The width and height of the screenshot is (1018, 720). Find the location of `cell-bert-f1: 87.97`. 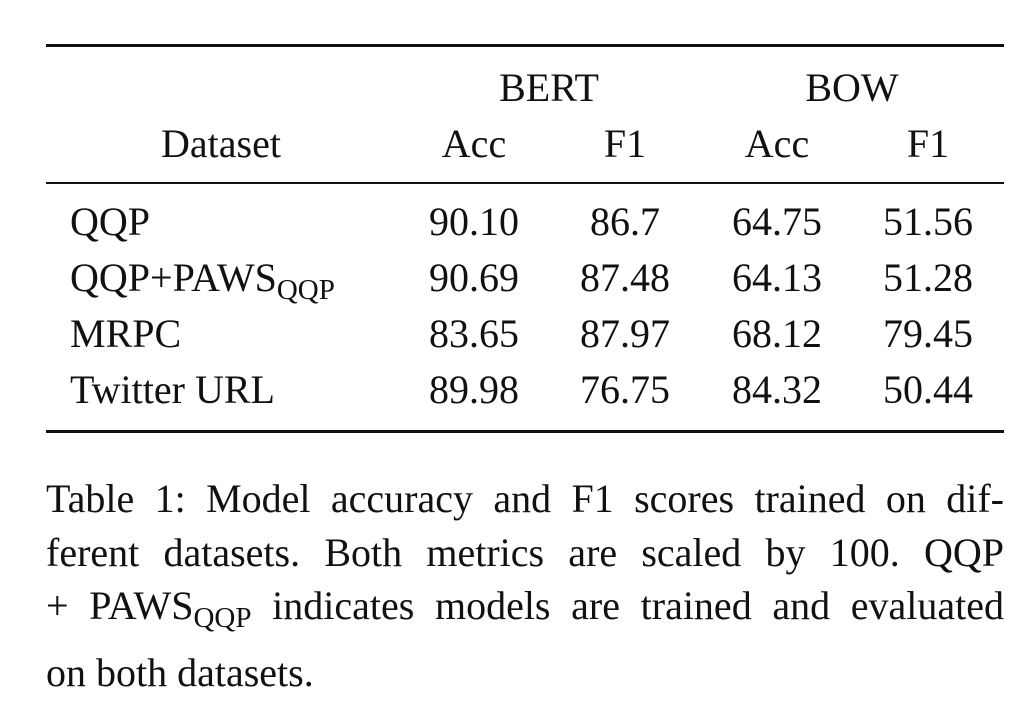

cell-bert-f1: 87.97 is located at coordinates (625, 333).